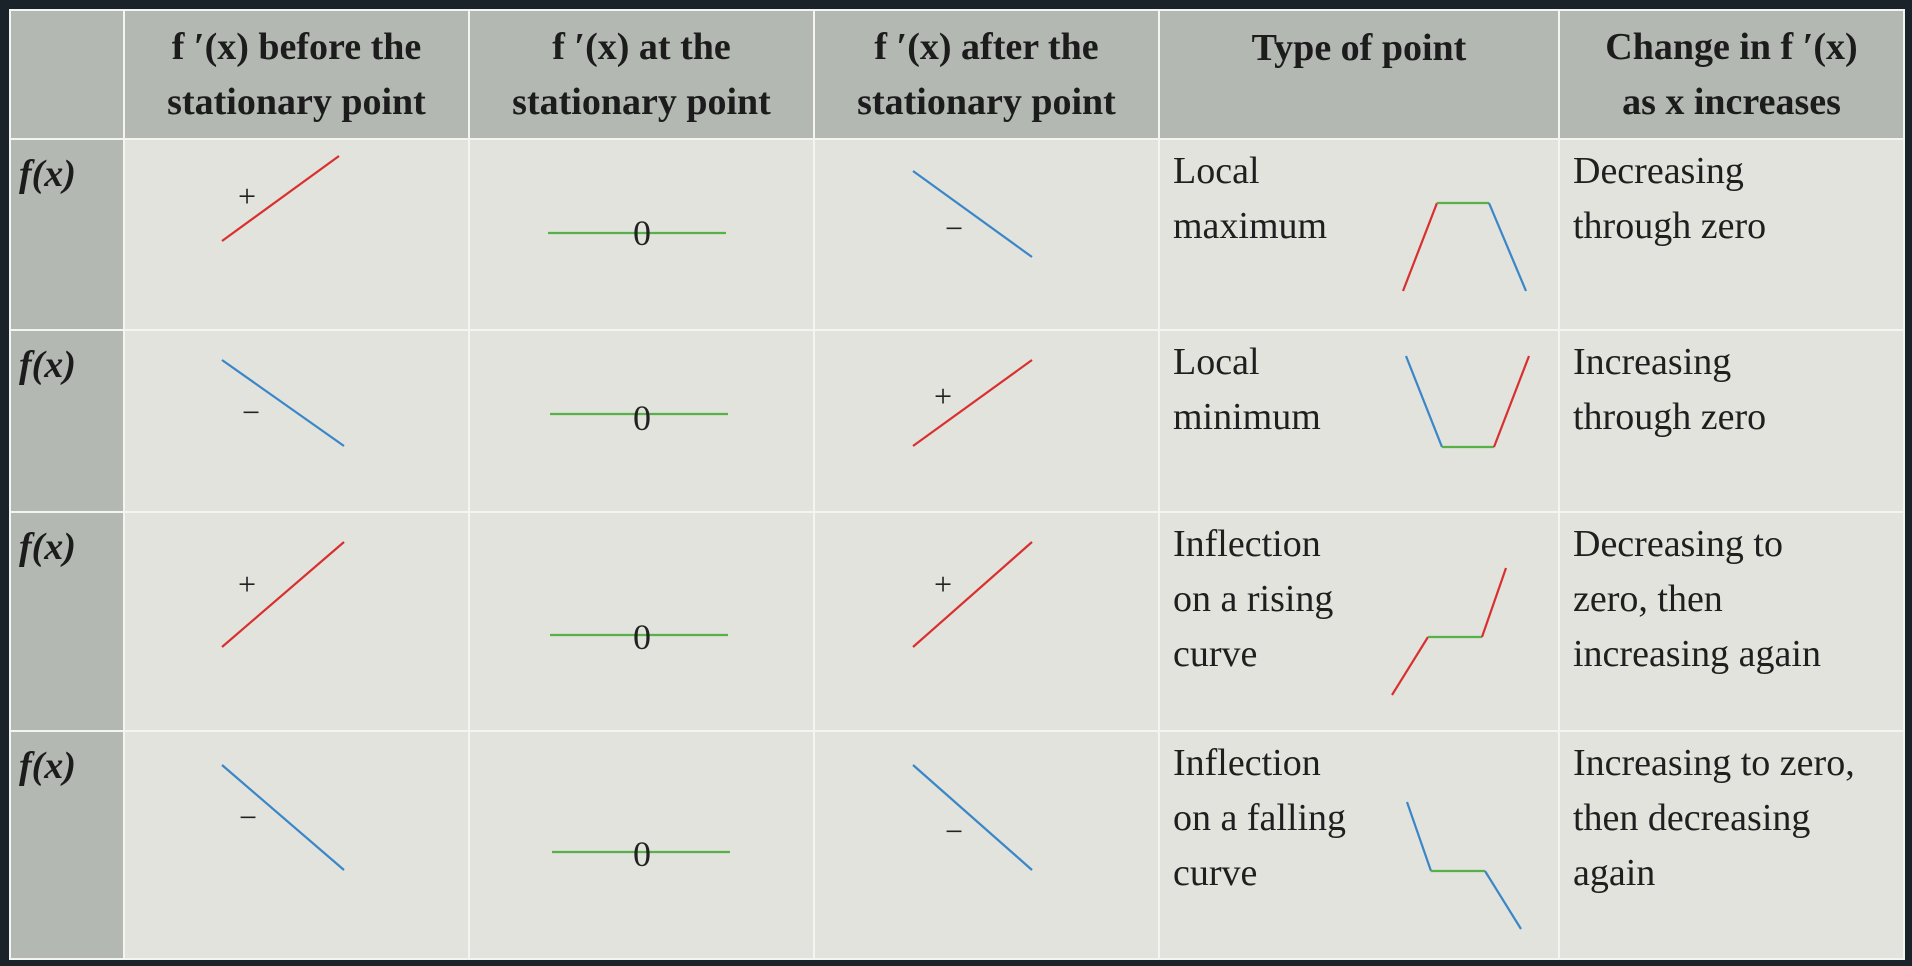  What do you see at coordinates (1652, 362) in the screenshot?
I see `change-text-line: Increasing` at bounding box center [1652, 362].